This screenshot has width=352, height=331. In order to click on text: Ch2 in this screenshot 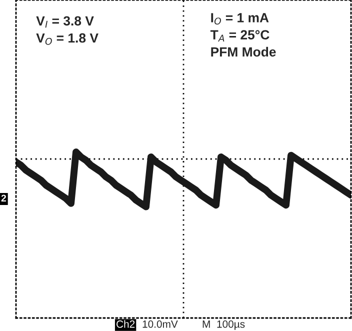, I will do `click(125, 324)`.